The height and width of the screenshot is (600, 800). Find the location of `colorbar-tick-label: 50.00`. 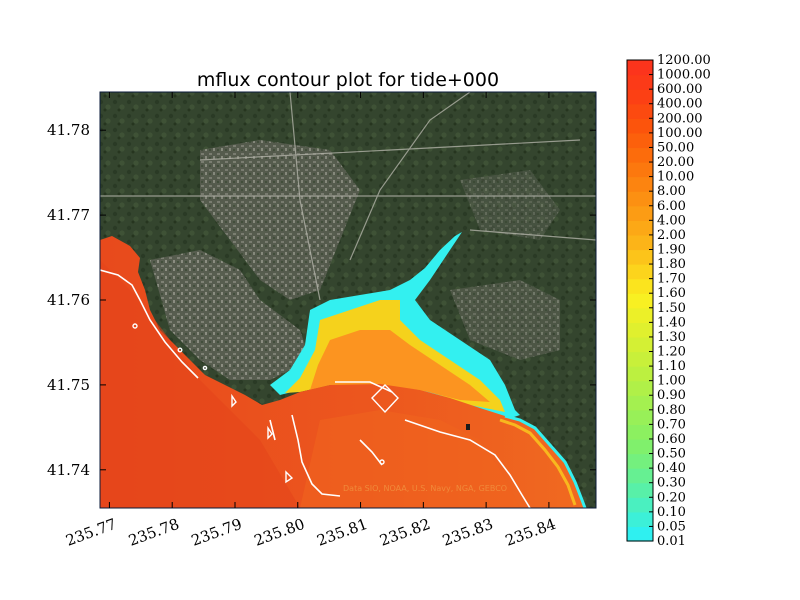

colorbar-tick-label: 50.00 is located at coordinates (675, 147).